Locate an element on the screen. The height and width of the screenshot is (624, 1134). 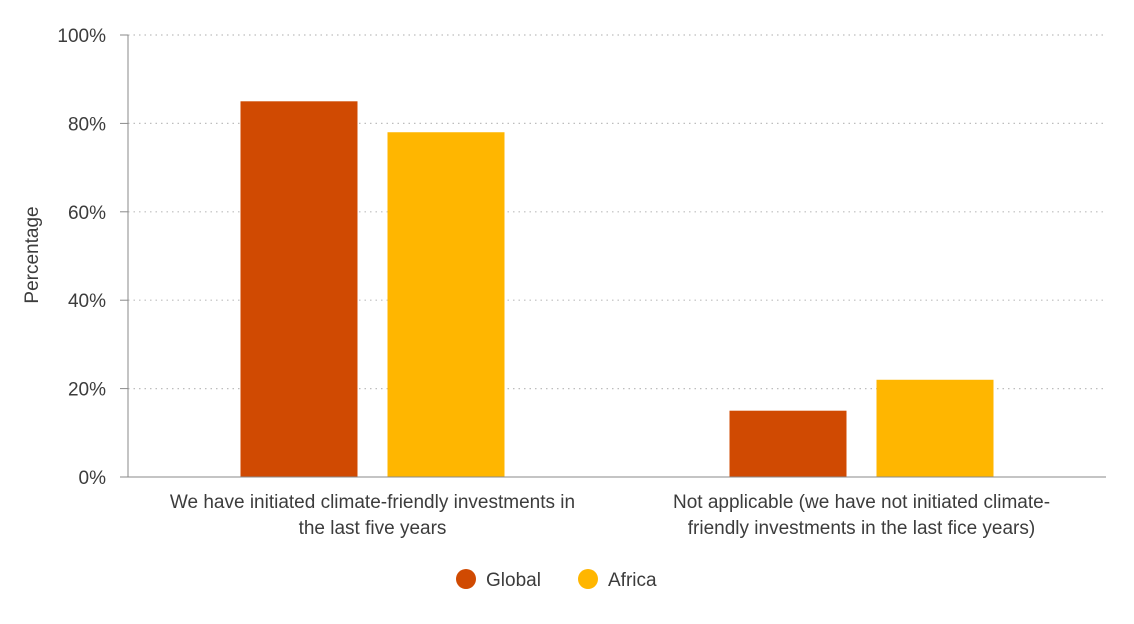
y-tick-label: 40% is located at coordinates (87, 301).